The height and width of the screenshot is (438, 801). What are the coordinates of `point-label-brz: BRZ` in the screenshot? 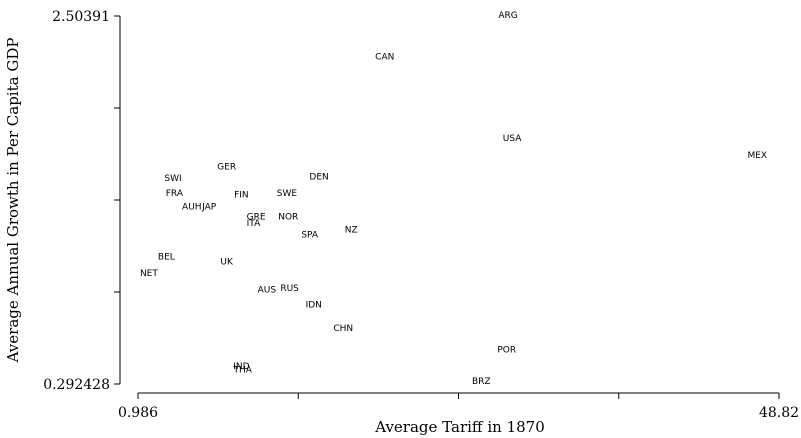 It's located at (481, 382).